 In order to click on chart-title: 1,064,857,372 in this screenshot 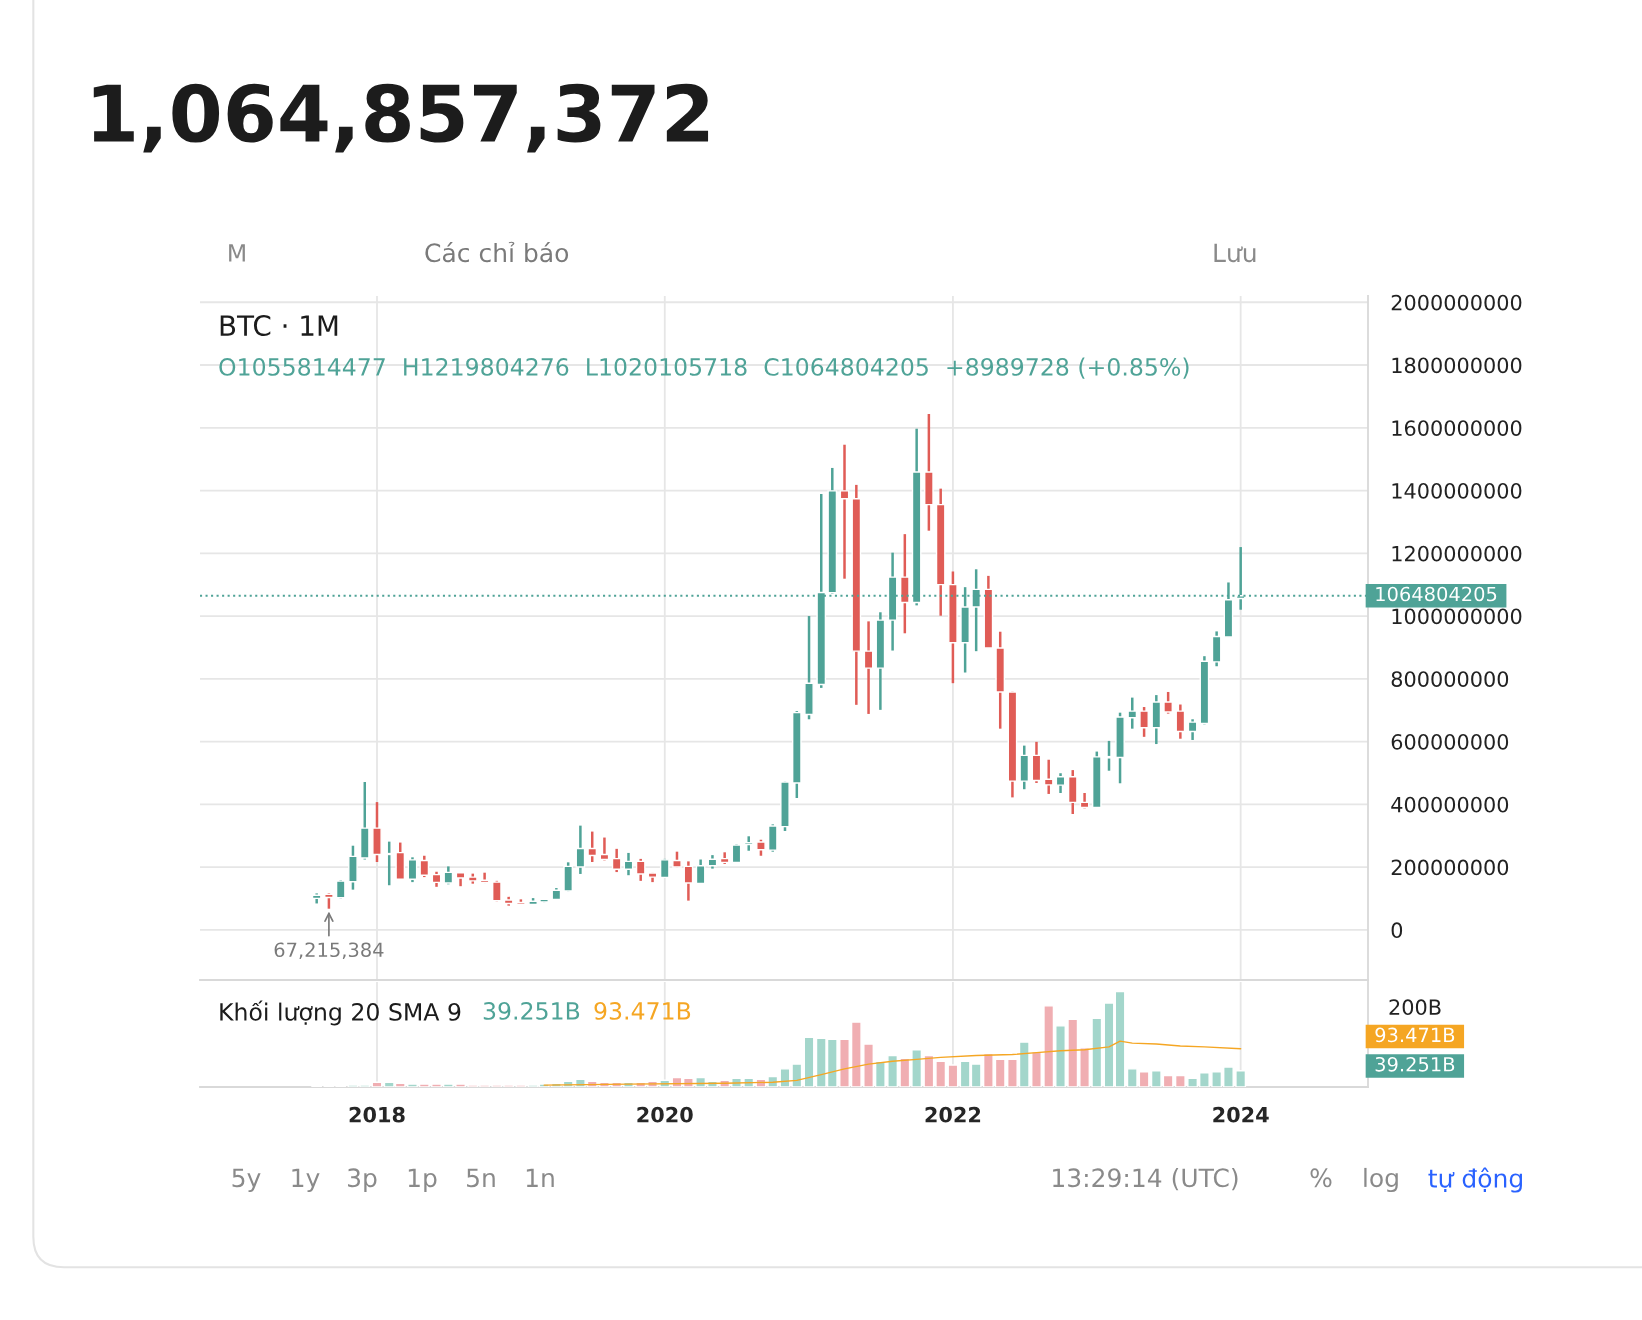, I will do `click(401, 118)`.